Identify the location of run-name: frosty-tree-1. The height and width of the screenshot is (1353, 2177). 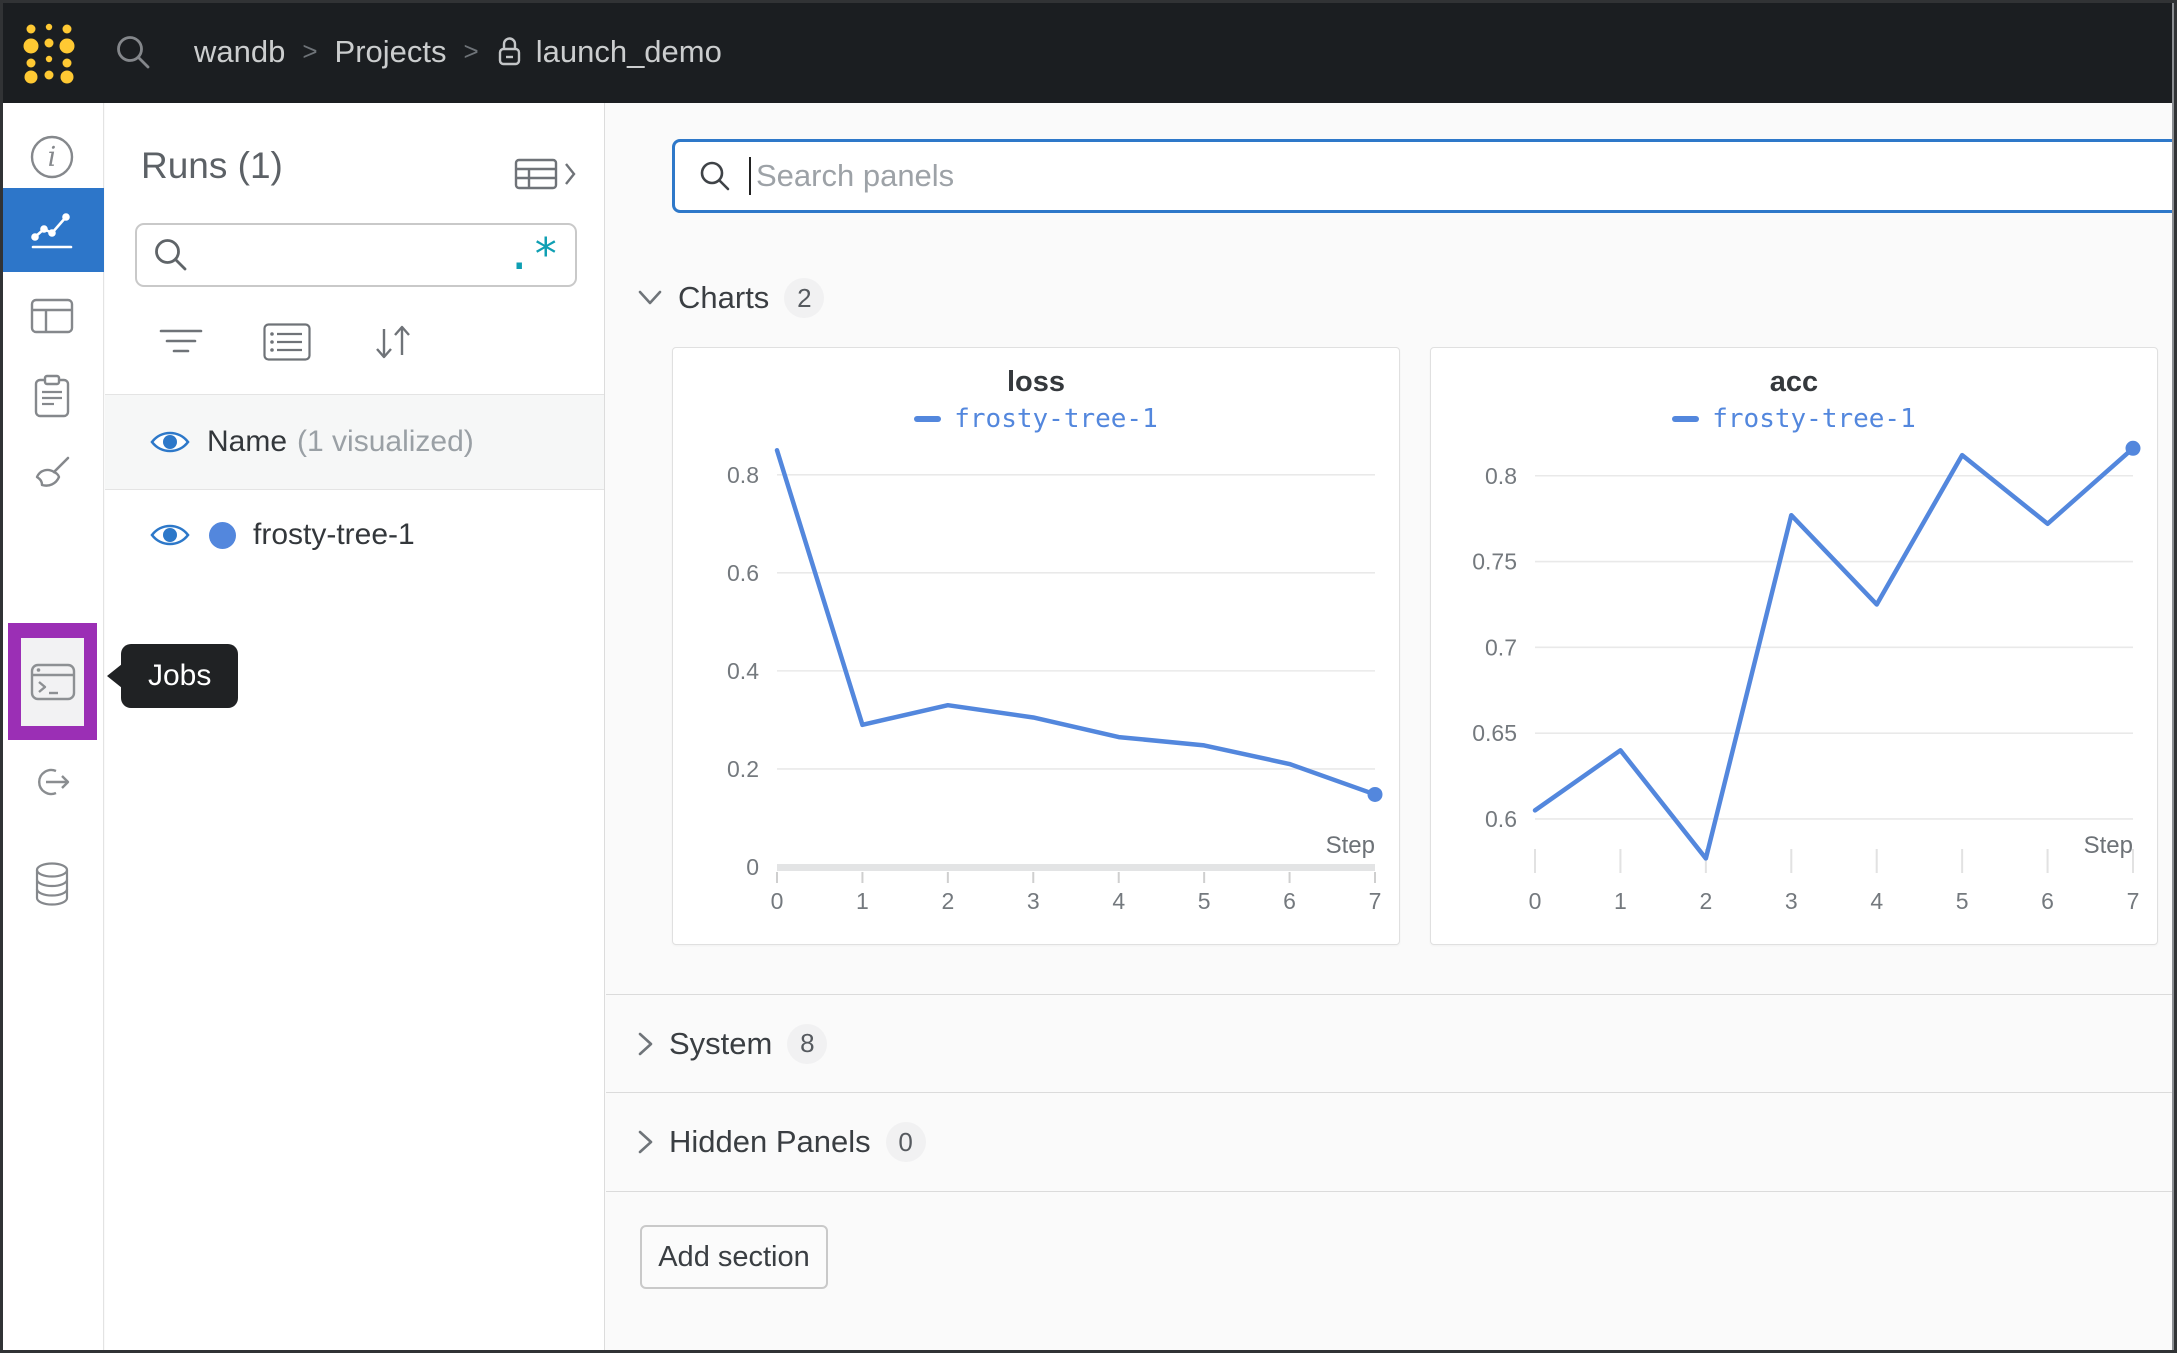
(334, 534).